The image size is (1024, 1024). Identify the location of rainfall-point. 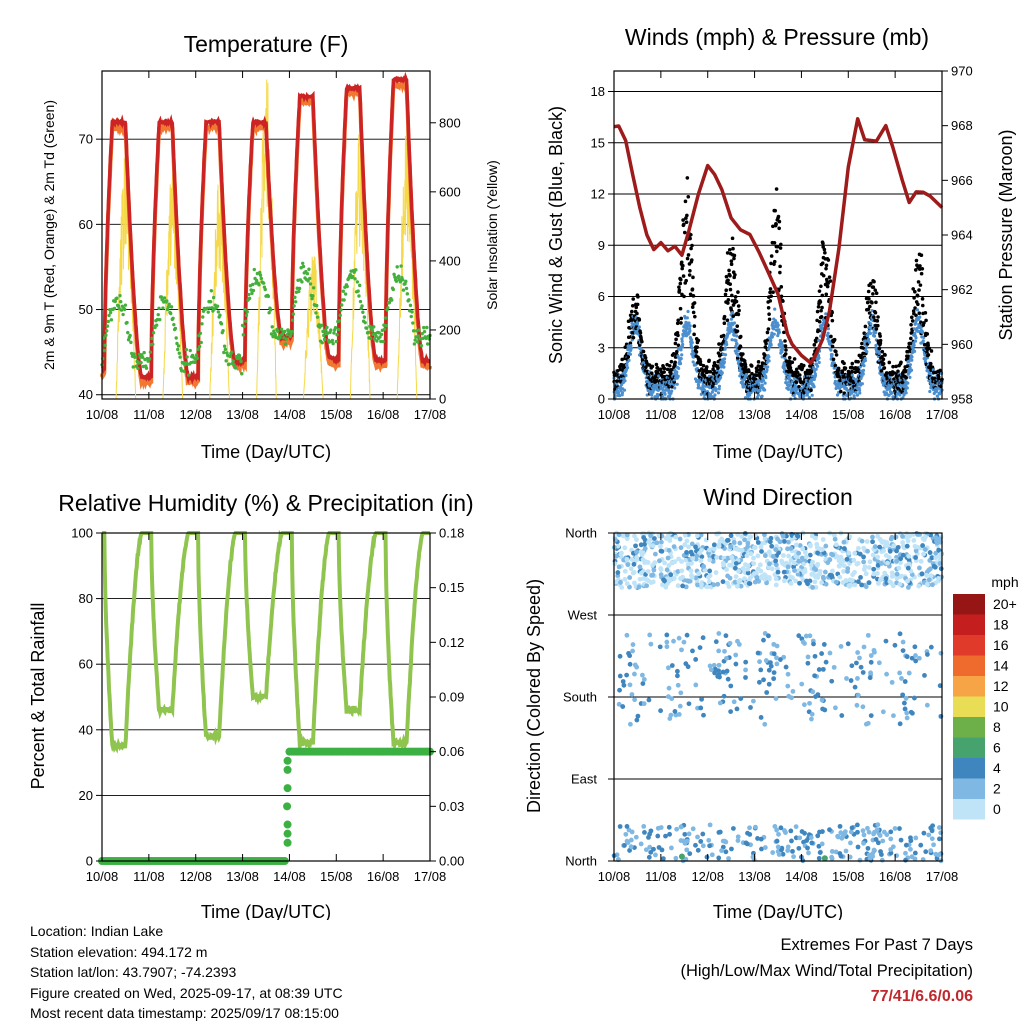
(287, 806).